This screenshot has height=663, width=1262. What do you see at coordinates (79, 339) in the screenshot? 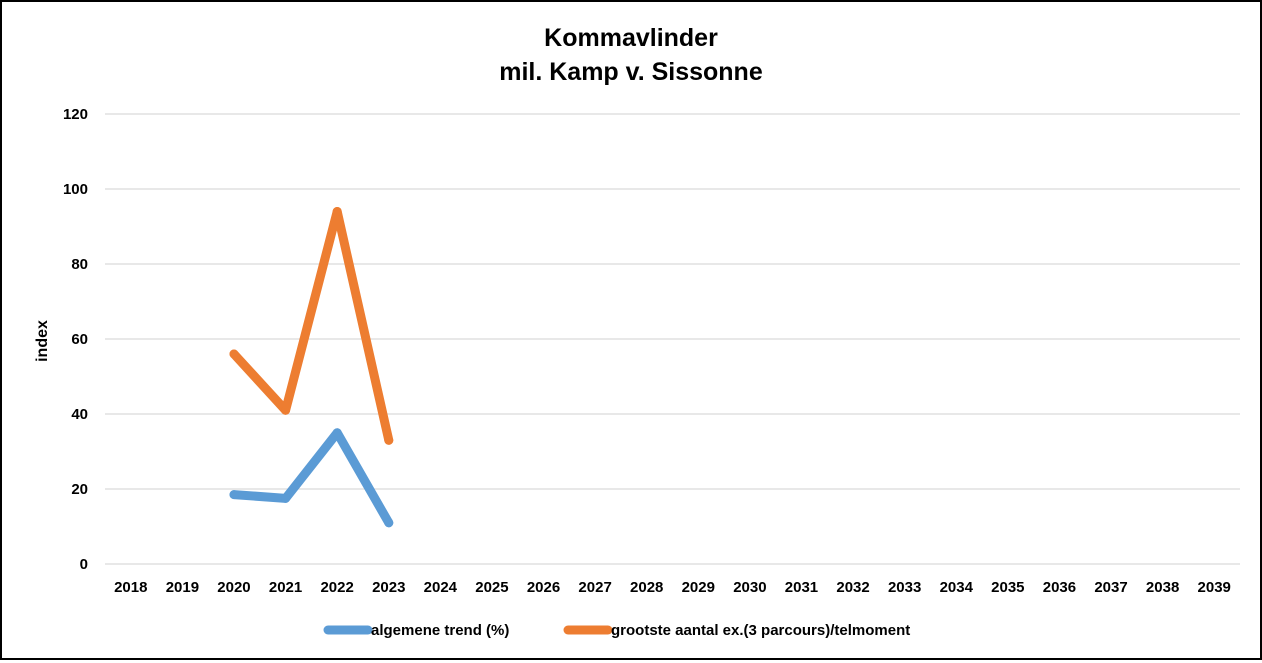
I see `y-tick-label: 60` at bounding box center [79, 339].